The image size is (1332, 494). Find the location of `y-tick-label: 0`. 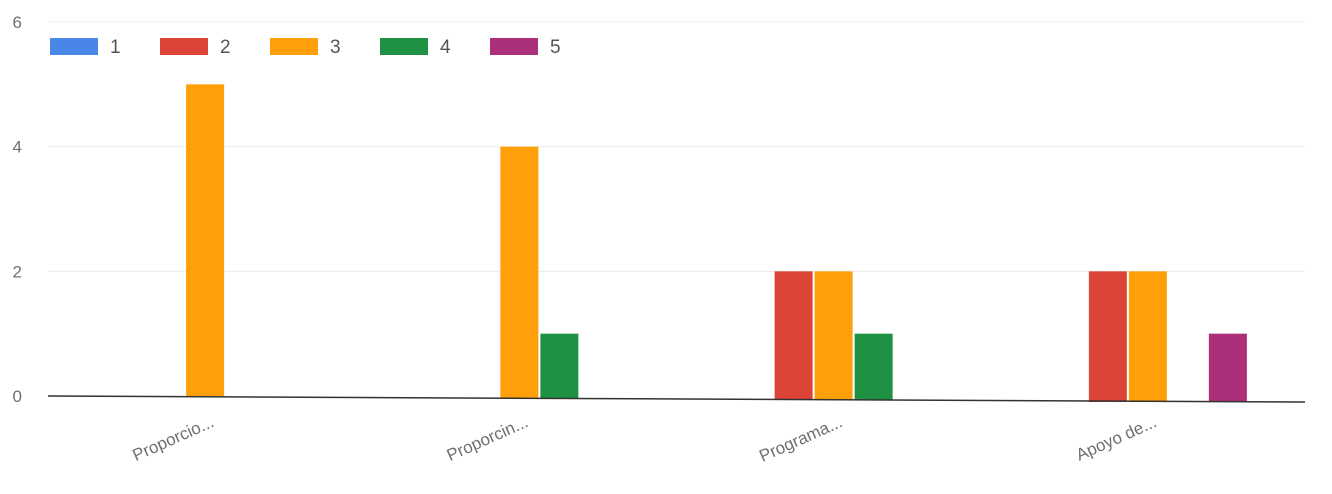

y-tick-label: 0 is located at coordinates (17, 396).